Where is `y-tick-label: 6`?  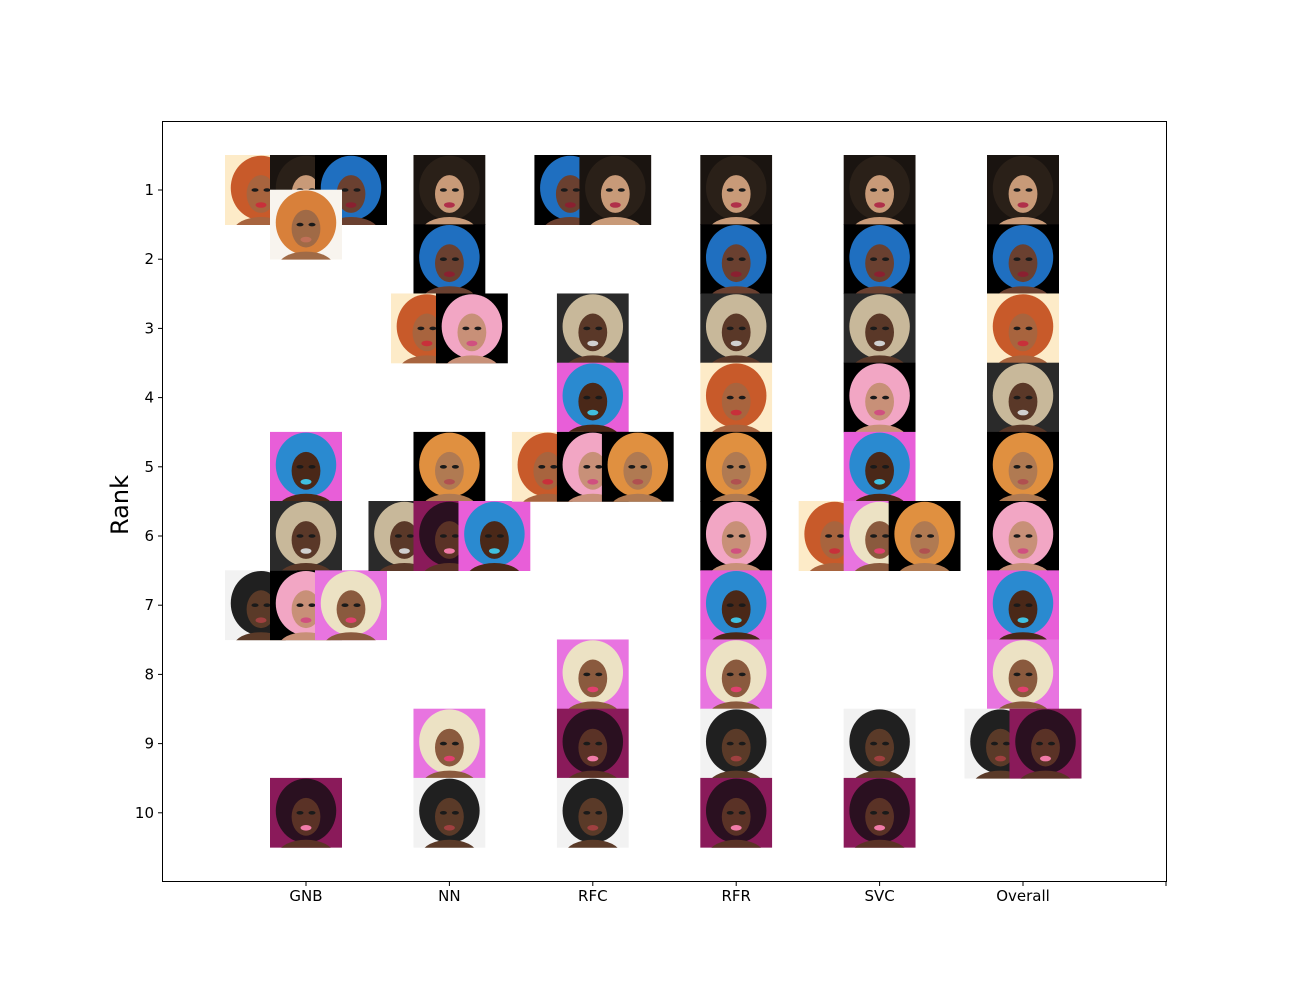 y-tick-label: 6 is located at coordinates (149, 536).